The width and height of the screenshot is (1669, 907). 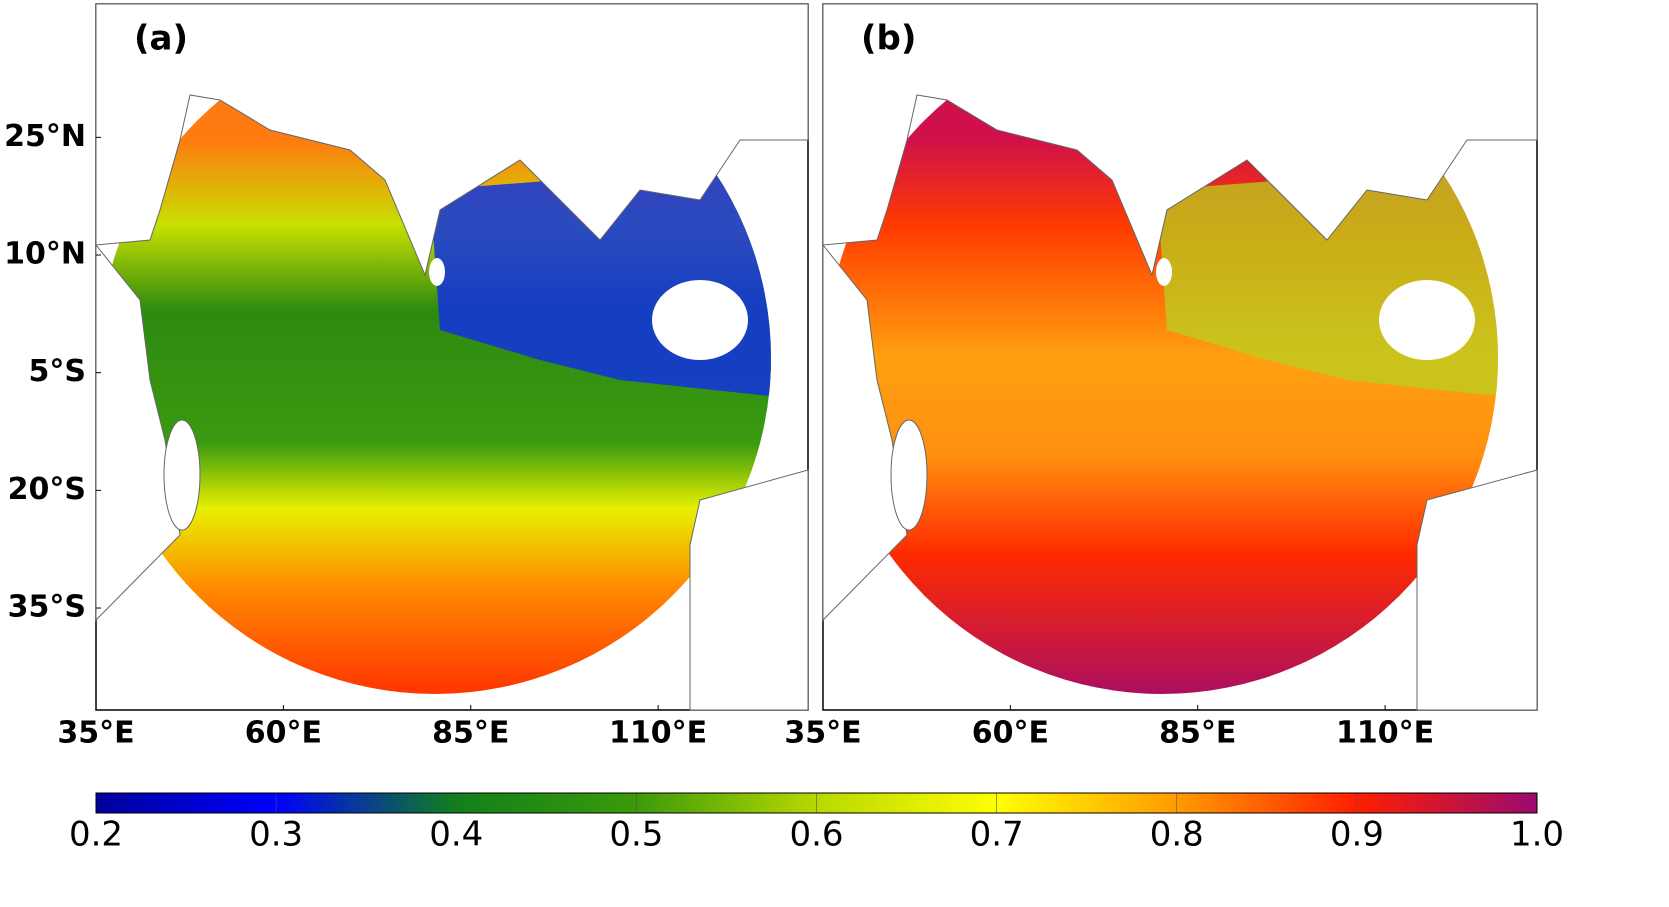 I want to click on colorbar-tick-label: 0.8, so click(x=1177, y=835).